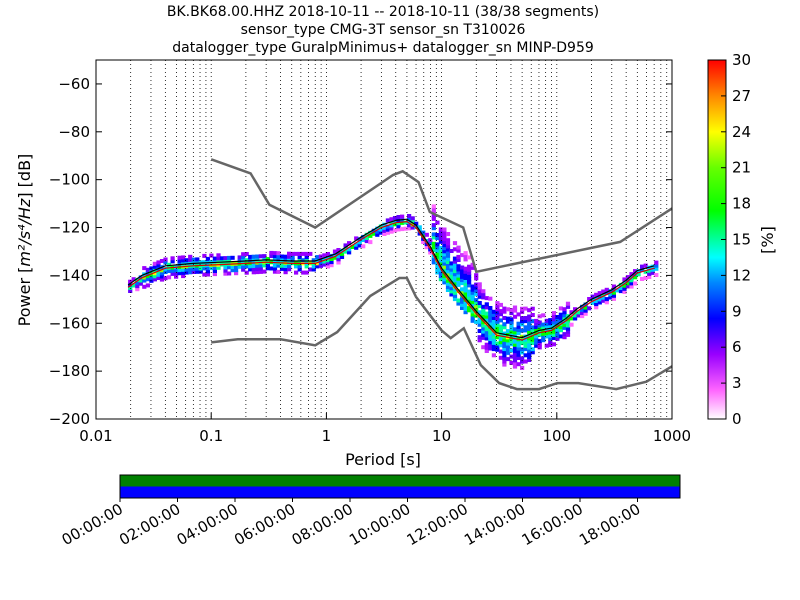 This screenshot has height=600, width=800. I want to click on colorbar-tick-label: 18, so click(741, 204).